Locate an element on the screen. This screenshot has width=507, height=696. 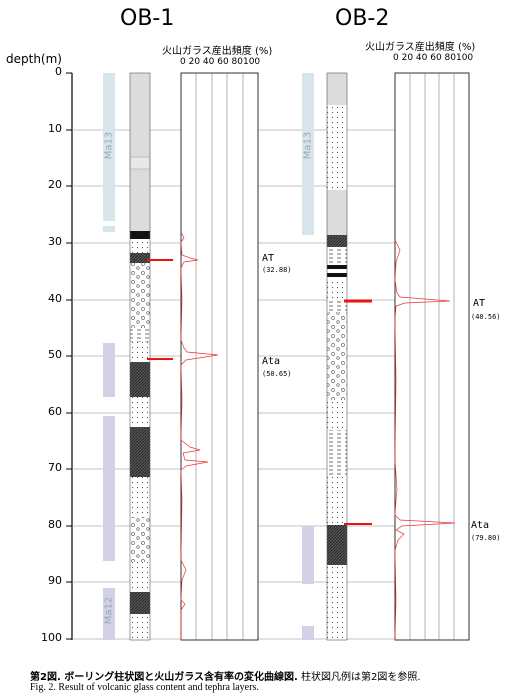
ob2-at-label: AT is located at coordinates (479, 303).